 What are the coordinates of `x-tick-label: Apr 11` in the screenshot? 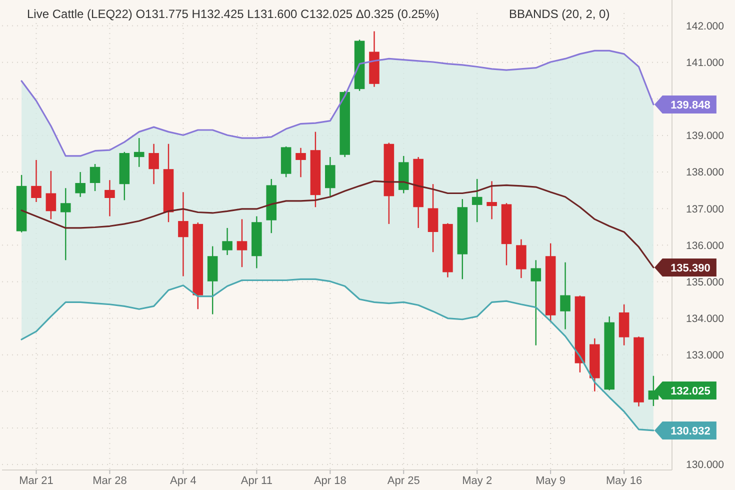 It's located at (256, 481).